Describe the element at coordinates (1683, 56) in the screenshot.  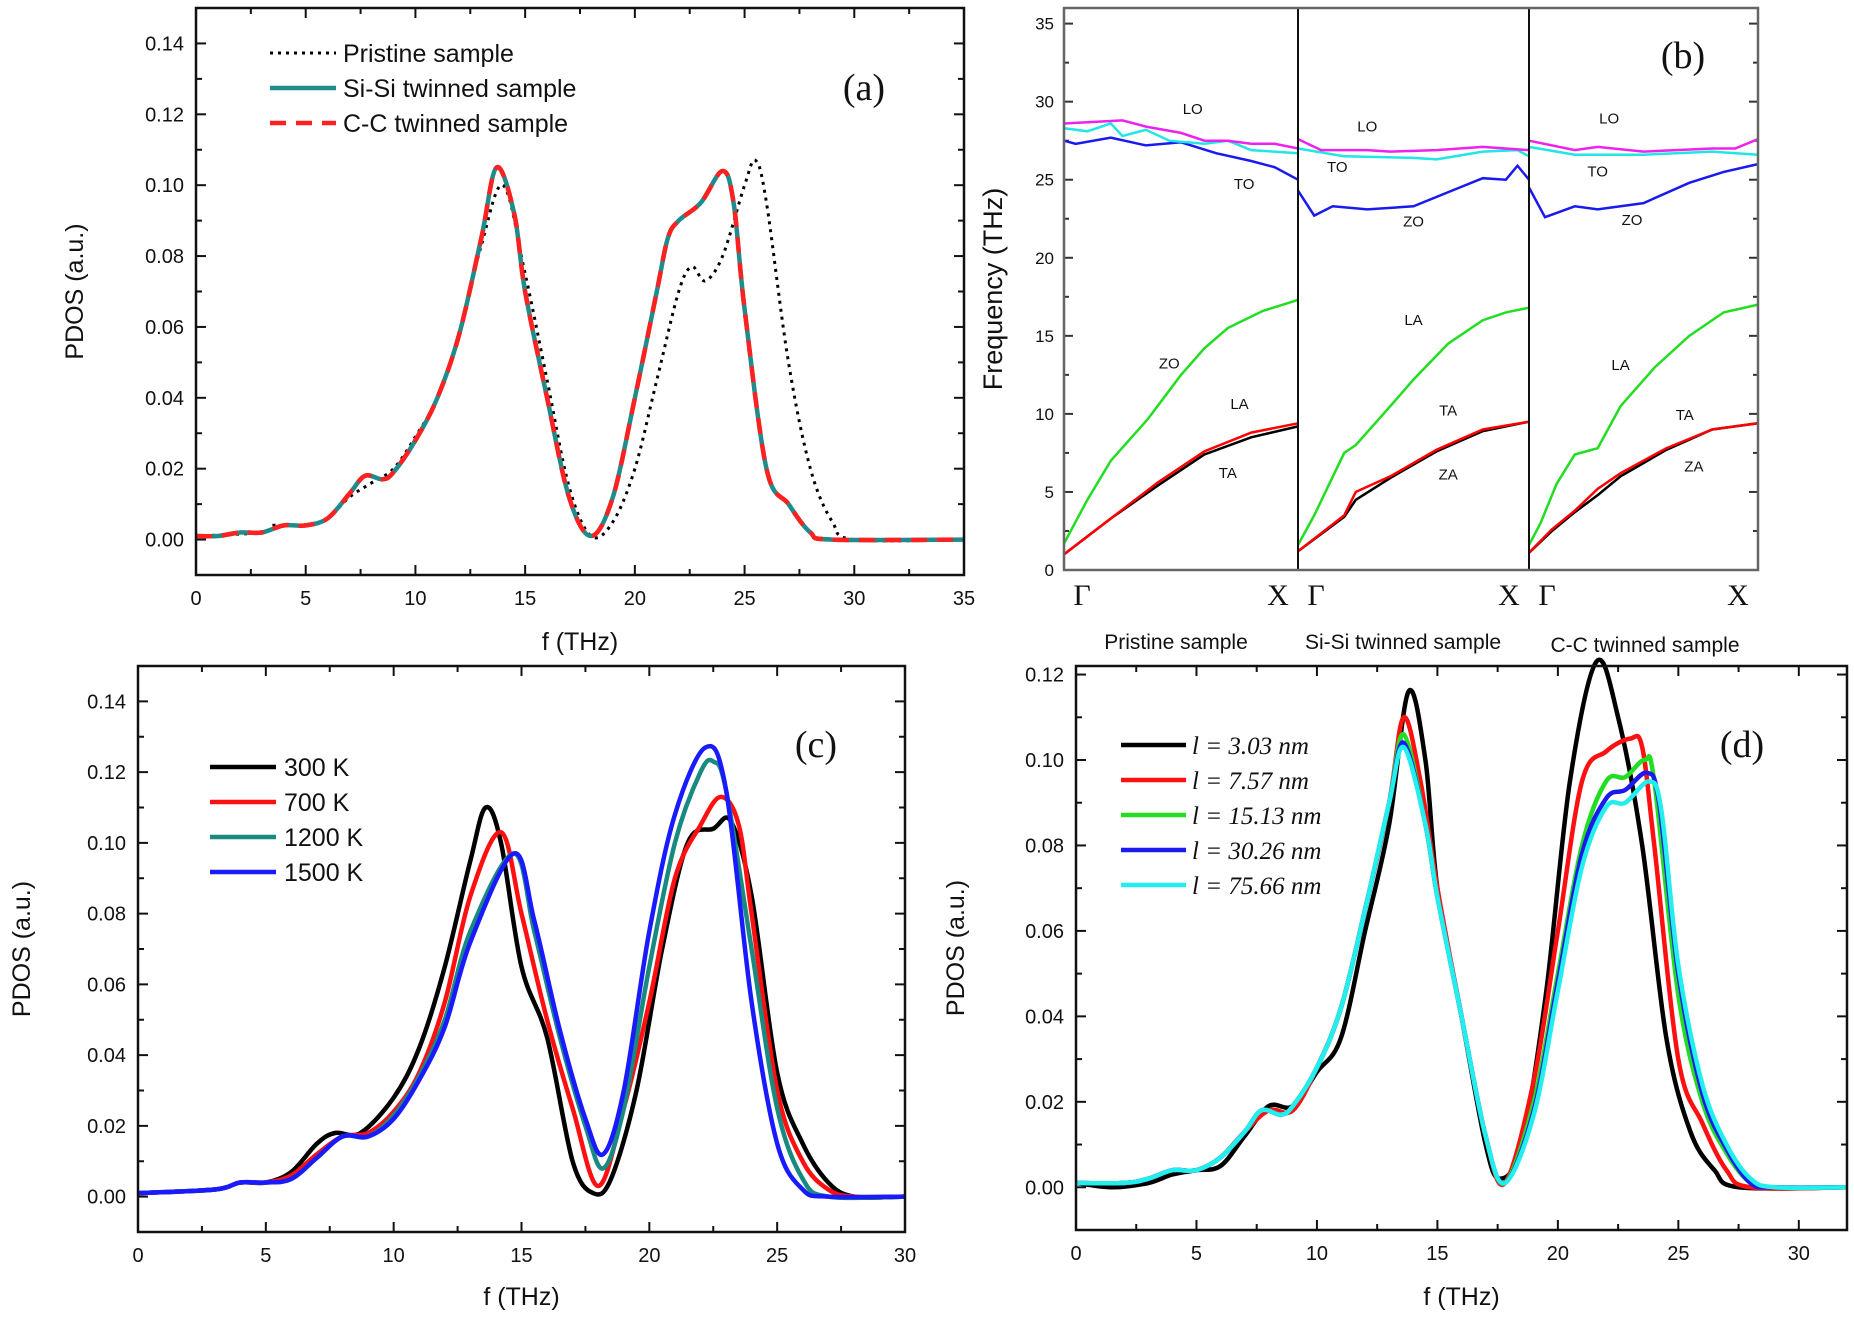
I see `panel-label: (b)` at that location.